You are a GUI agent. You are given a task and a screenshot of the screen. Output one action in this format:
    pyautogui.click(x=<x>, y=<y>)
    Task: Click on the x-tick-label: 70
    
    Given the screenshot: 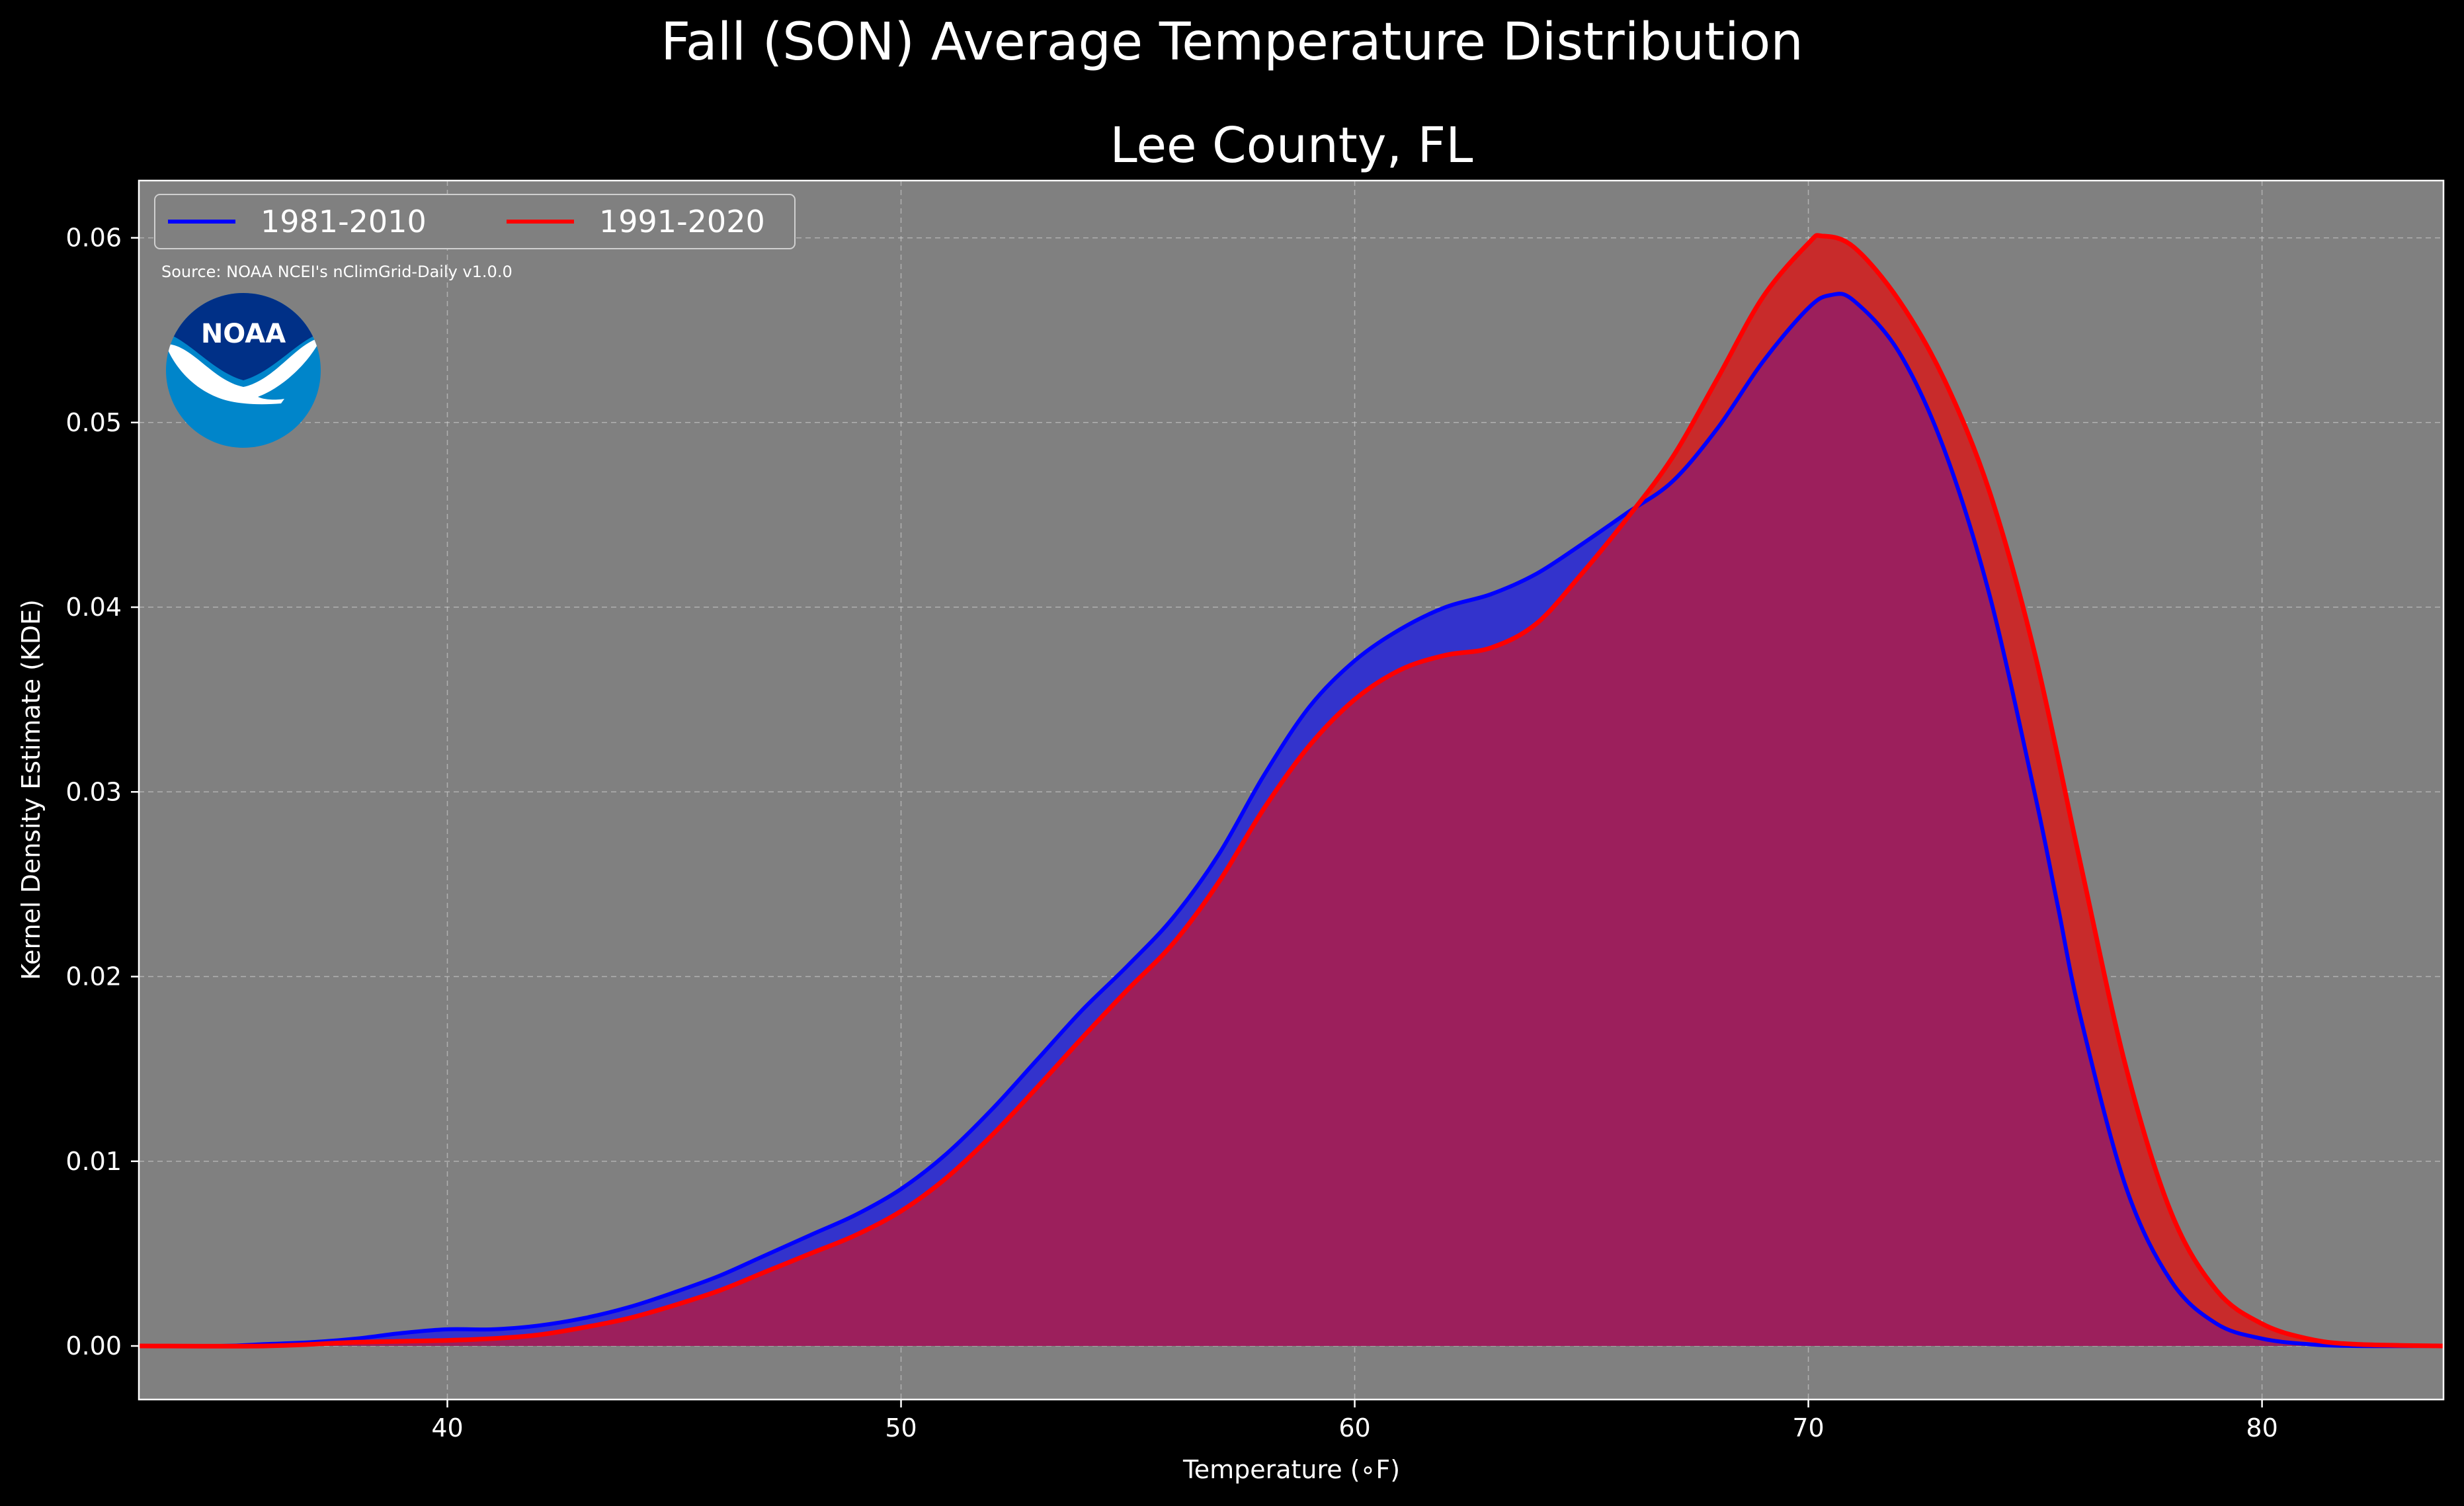 What is the action you would take?
    pyautogui.click(x=1808, y=1428)
    